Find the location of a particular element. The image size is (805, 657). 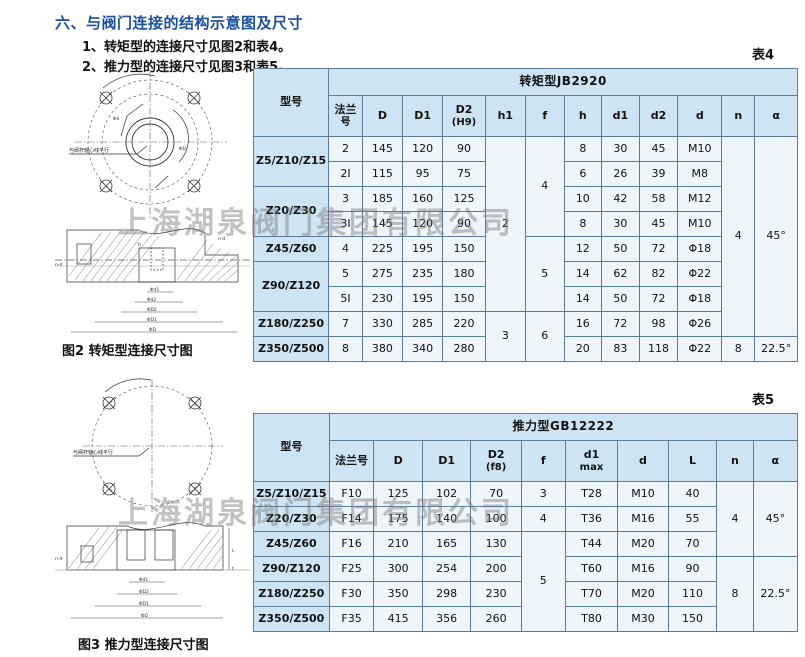

t4-model-cell: Z180/Z250 is located at coordinates (291, 324).